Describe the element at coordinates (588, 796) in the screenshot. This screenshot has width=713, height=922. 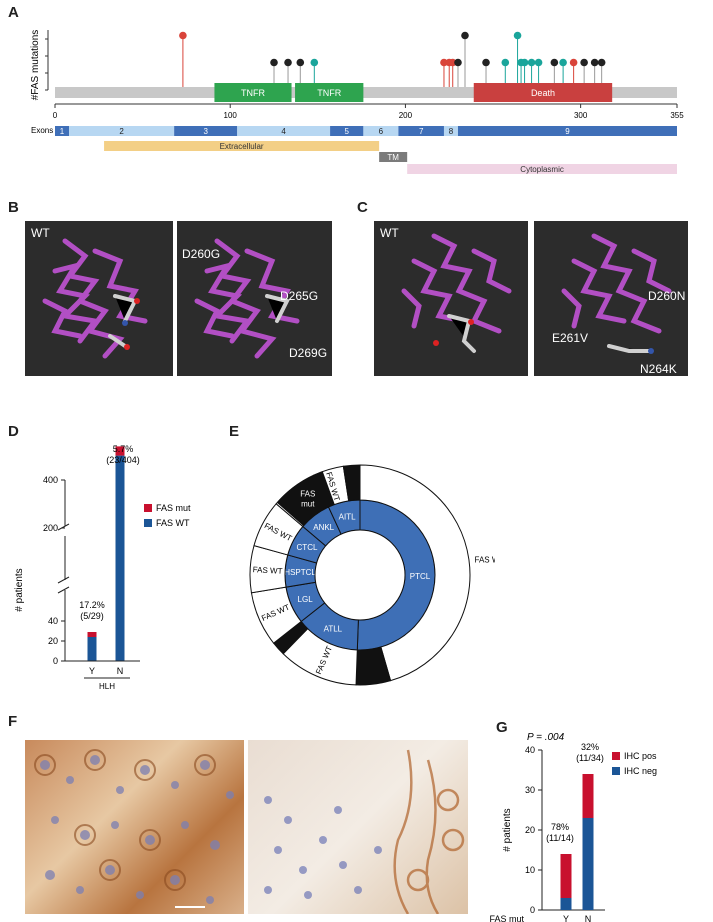
I see `bar-segment-pos` at that location.